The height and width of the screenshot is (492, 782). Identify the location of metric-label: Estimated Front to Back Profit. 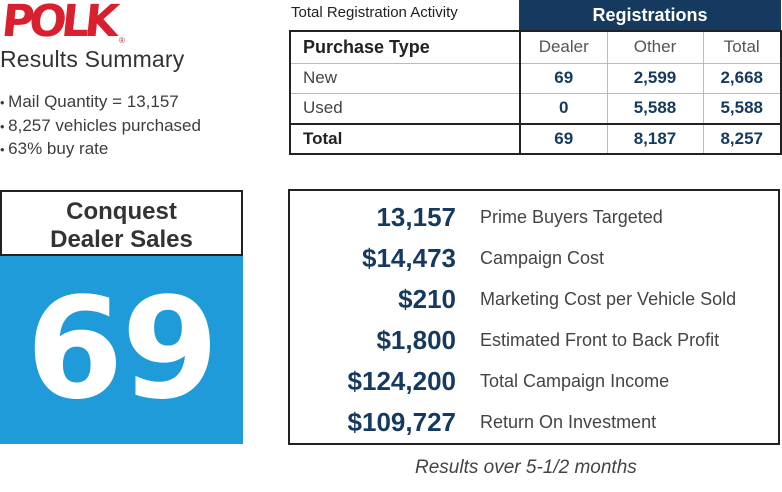
(600, 340).